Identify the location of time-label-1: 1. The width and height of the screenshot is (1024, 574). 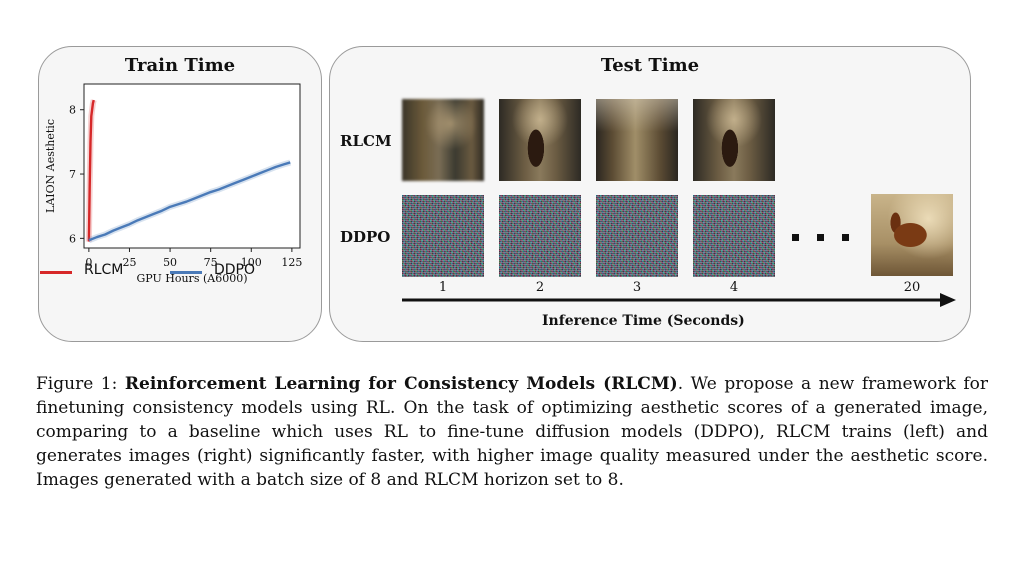
(443, 287).